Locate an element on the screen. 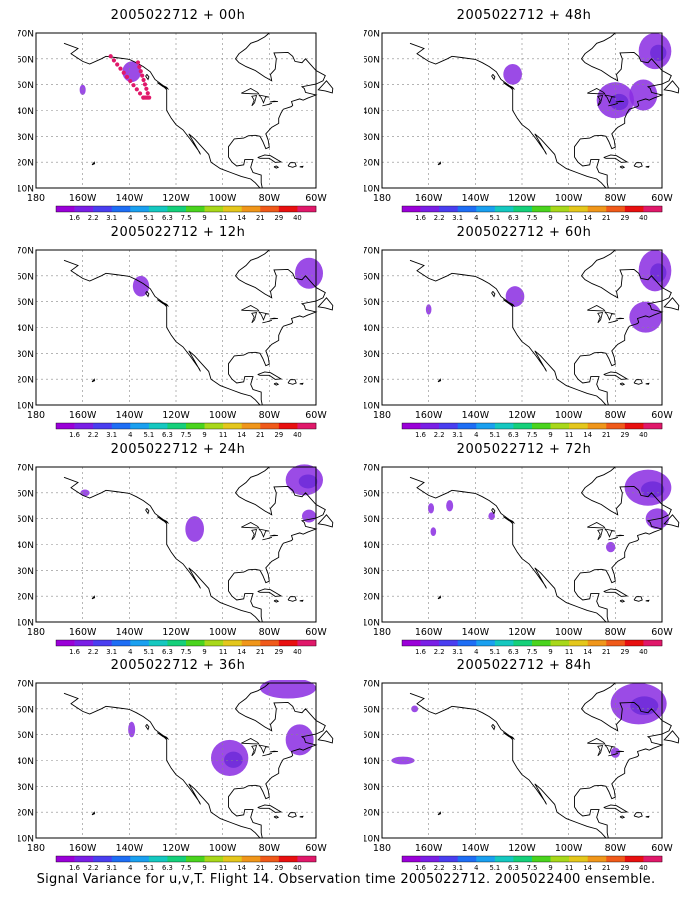 This screenshot has width=692, height=900. map-frame is located at coordinates (522, 544).